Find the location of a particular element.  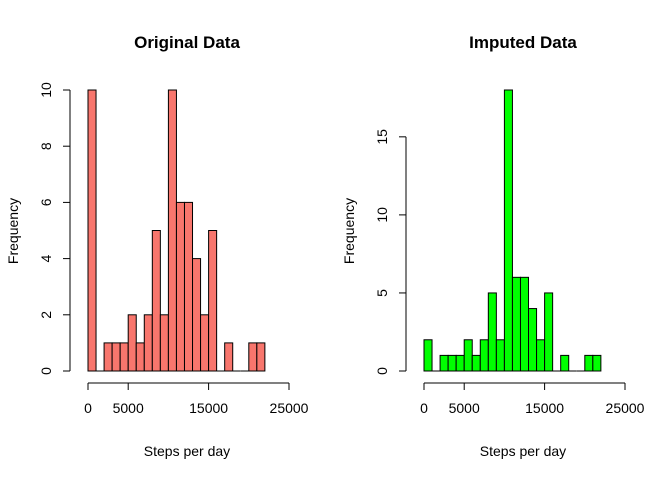

y-tick-label: 8 is located at coordinates (46, 146).